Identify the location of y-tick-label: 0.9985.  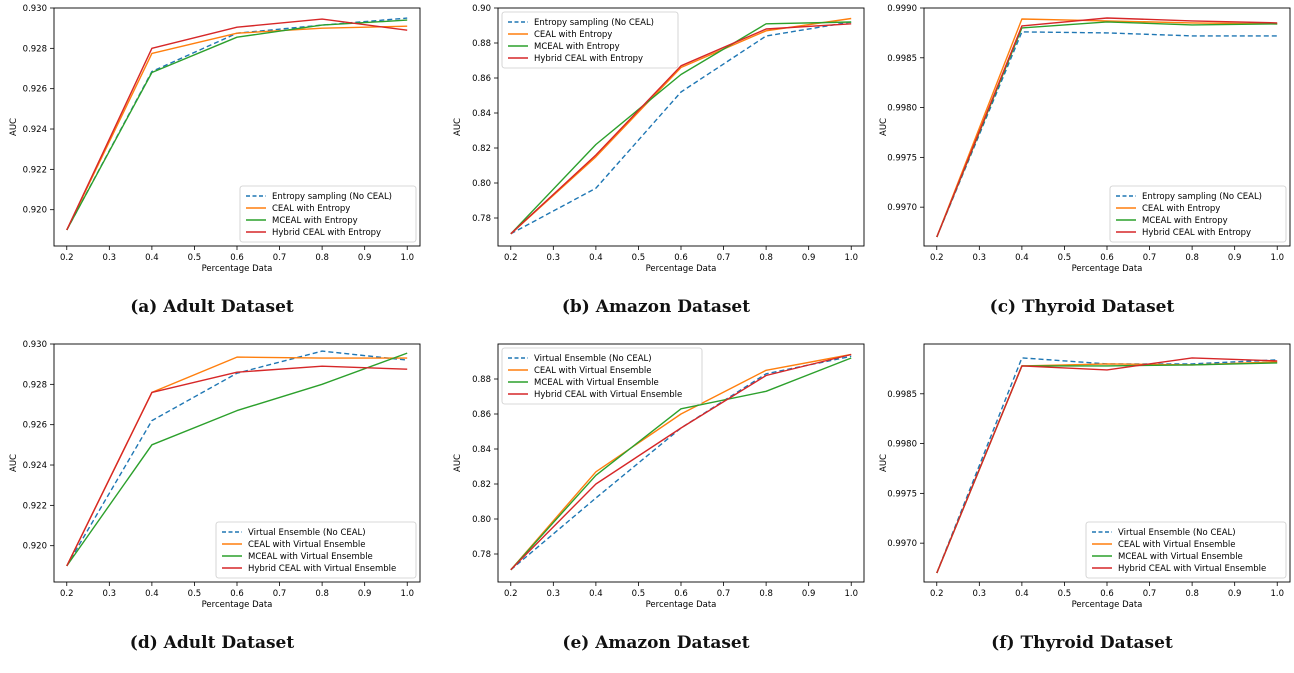
(902, 59).